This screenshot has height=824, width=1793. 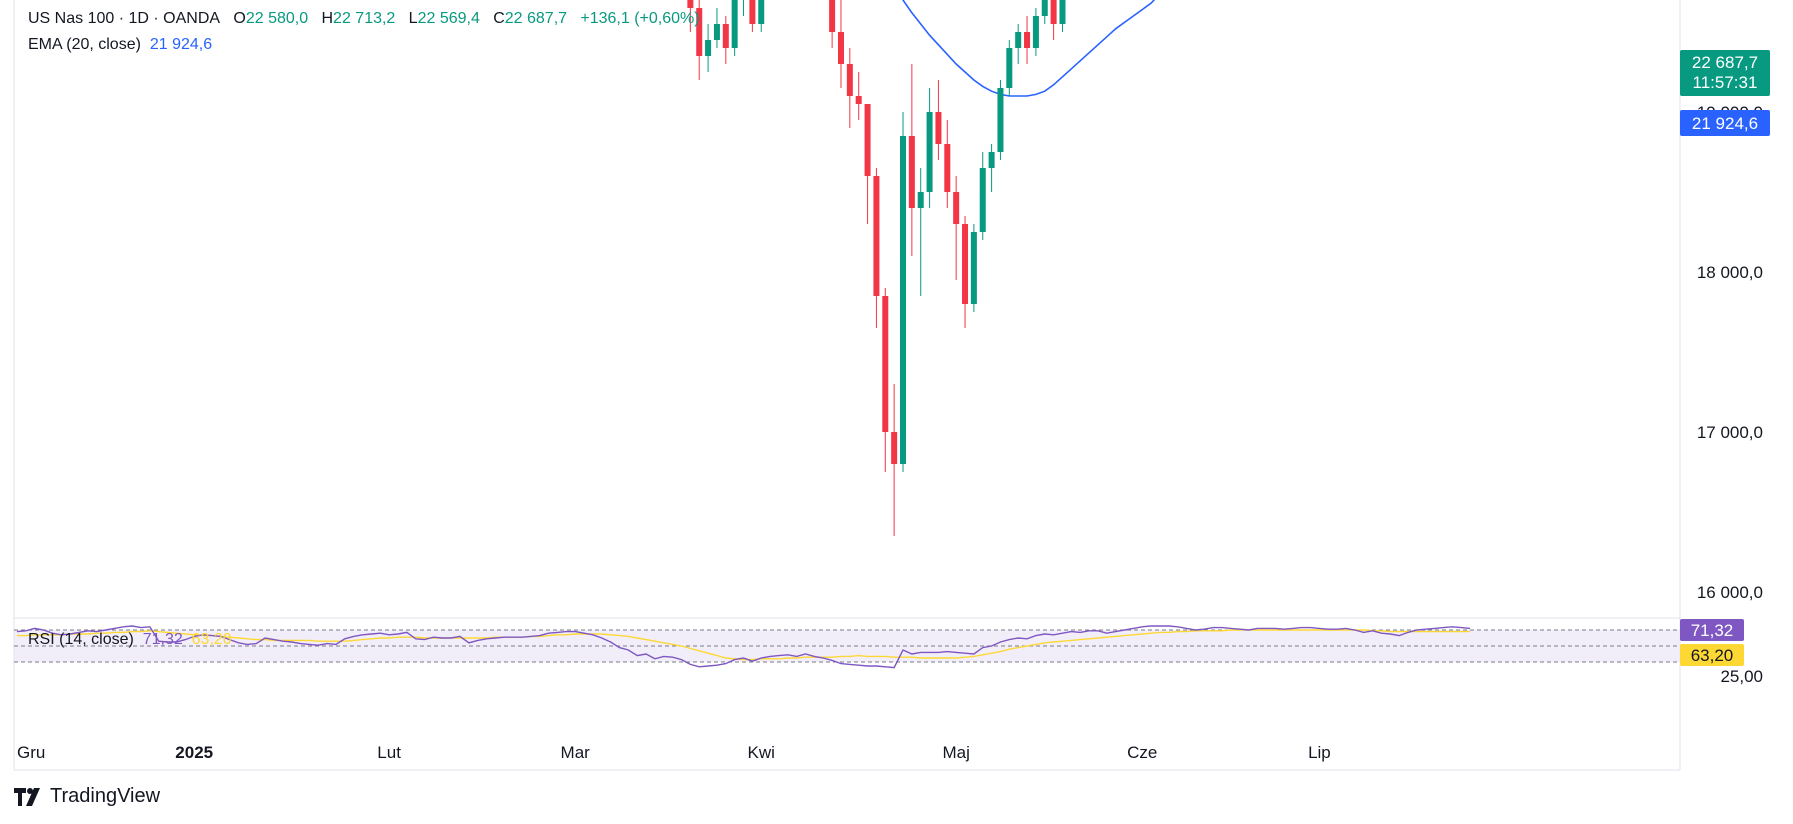 I want to click on rsi-tick-label: 25,00, so click(x=1741, y=676).